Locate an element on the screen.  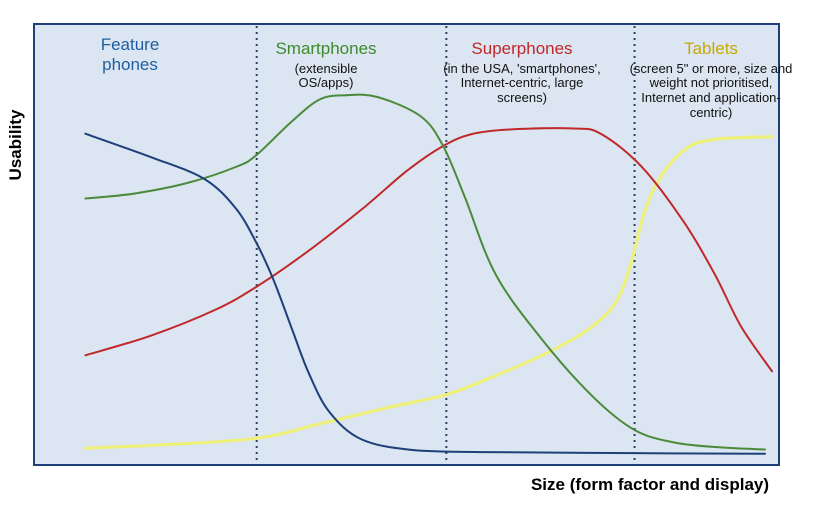
y-axis-title: Usability is located at coordinates (15, 145).